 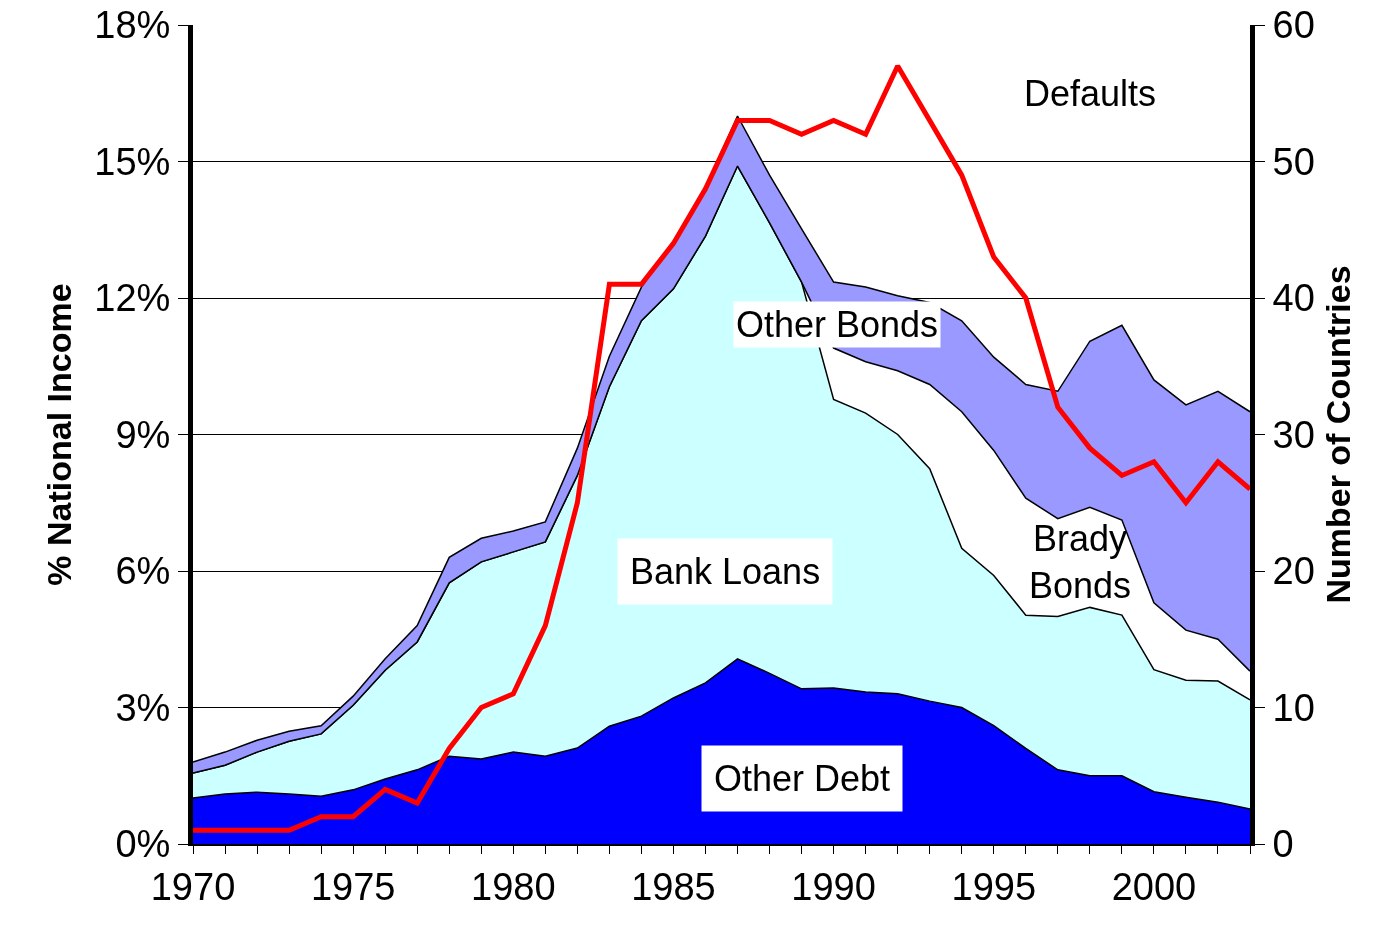 I want to click on series-label: Brady Bonds, so click(x=1080, y=562).